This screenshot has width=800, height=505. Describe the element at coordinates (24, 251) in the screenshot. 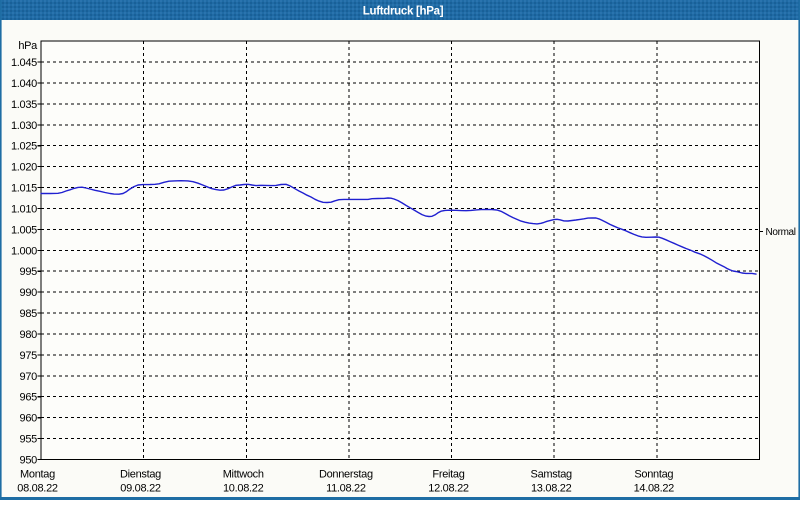

I see `svg-text: 1.000` at that location.